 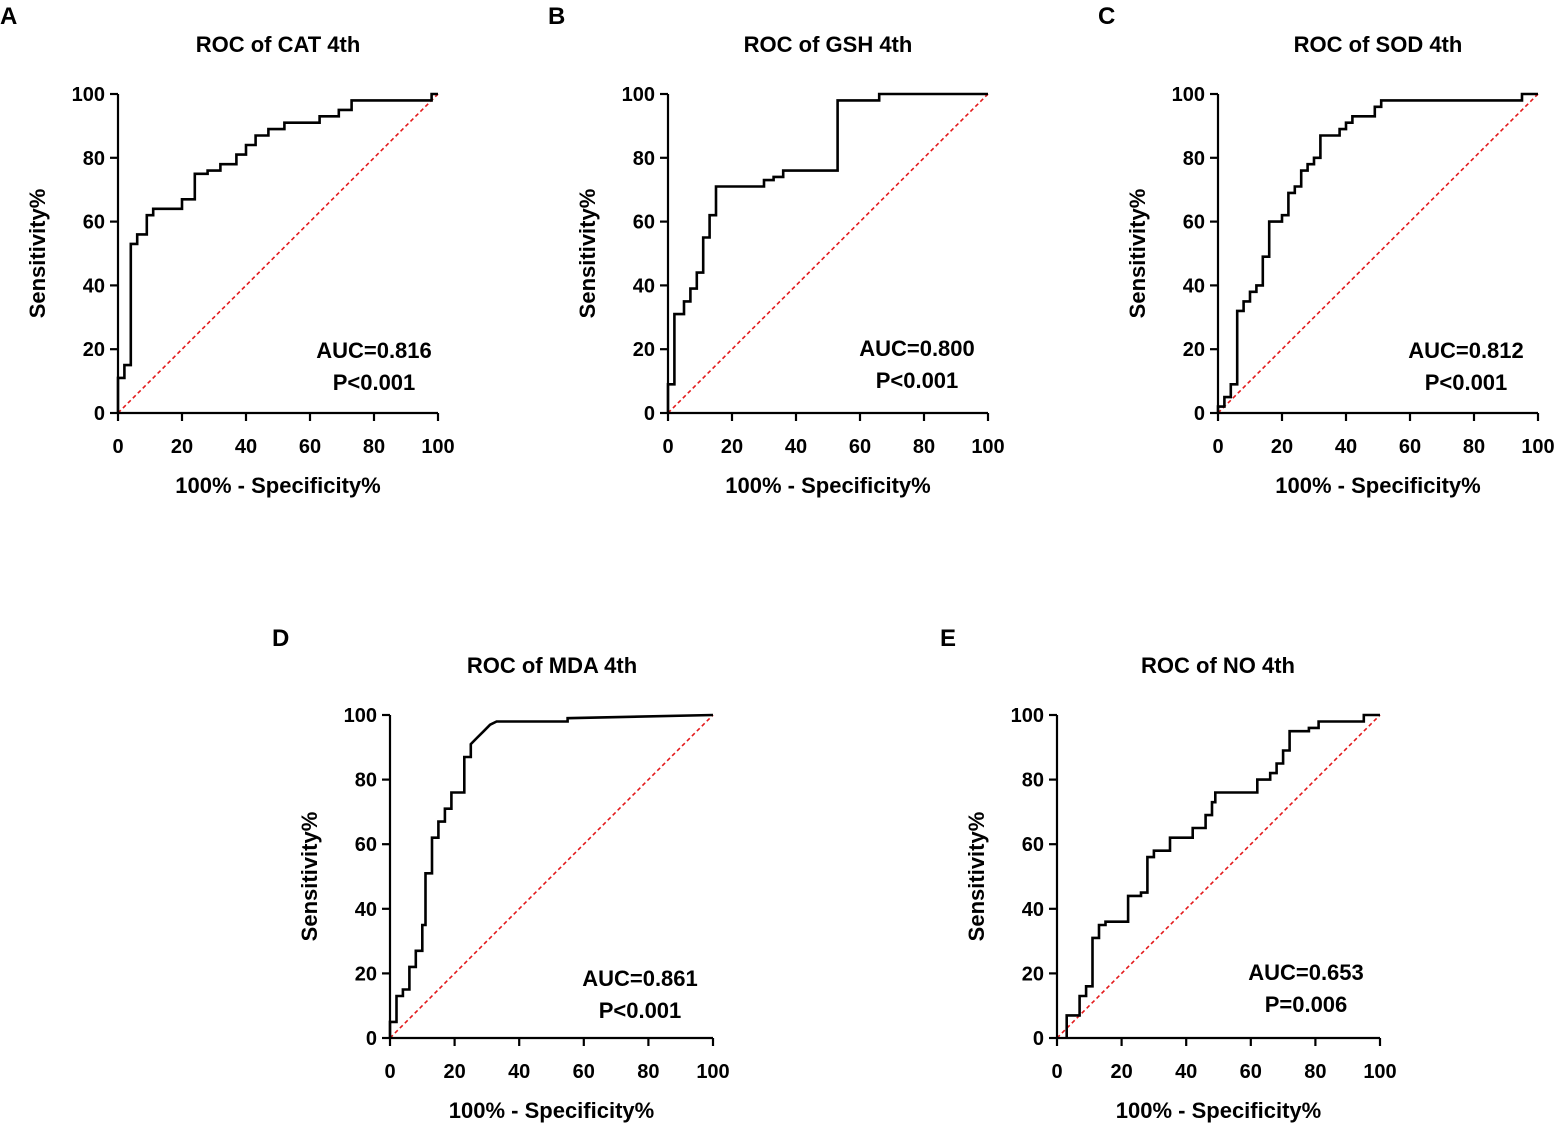 What do you see at coordinates (278, 44) in the screenshot?
I see `chart-title: ROC of CAT 4th` at bounding box center [278, 44].